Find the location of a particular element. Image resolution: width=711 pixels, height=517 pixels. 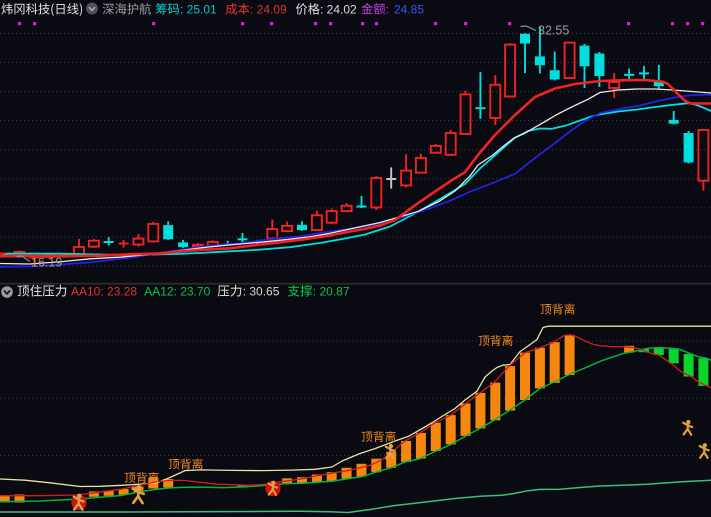

svg-text:: 25.01: : 25.01 is located at coordinates (198, 10).